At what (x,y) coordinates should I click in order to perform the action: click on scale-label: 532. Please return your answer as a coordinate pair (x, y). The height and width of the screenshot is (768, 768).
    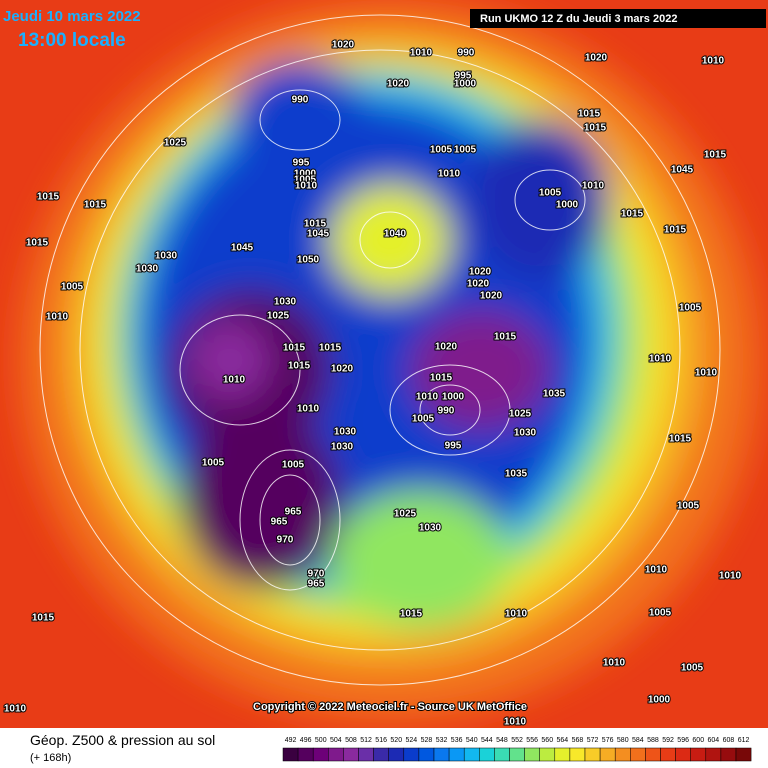
    Looking at the image, I should click on (442, 740).